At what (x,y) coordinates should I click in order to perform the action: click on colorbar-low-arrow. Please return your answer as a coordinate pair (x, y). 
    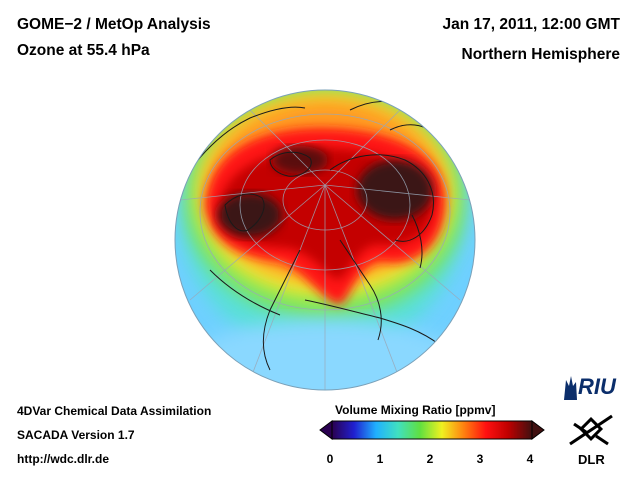
    Looking at the image, I should click on (326, 430).